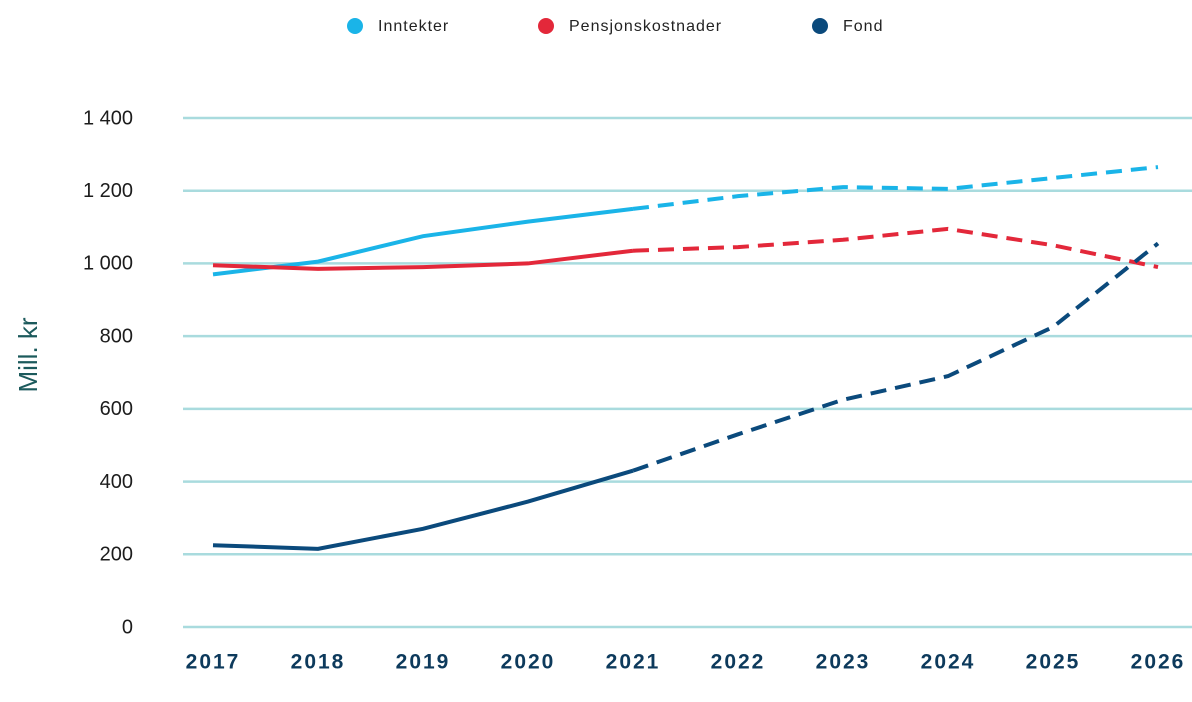  I want to click on x-tick-label: 2026, so click(1158, 662).